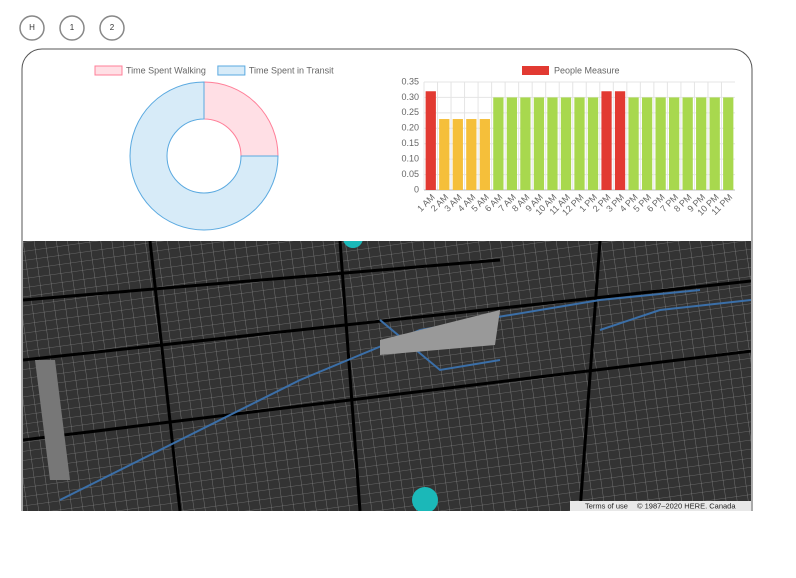  Describe the element at coordinates (410, 143) in the screenshot. I see `y-tick-label: 0.15` at that location.